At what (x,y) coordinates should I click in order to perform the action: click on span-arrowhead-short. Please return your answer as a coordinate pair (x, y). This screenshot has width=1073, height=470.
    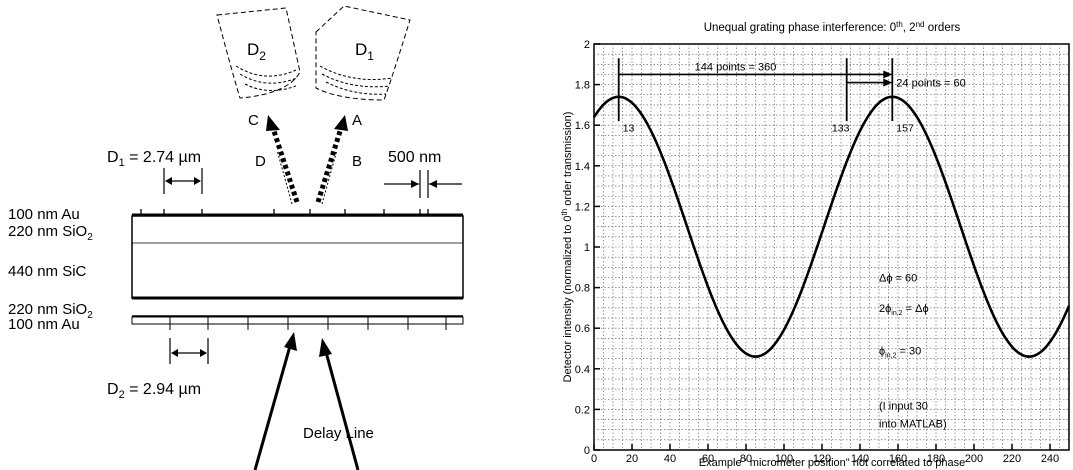
    Looking at the image, I should click on (888, 82).